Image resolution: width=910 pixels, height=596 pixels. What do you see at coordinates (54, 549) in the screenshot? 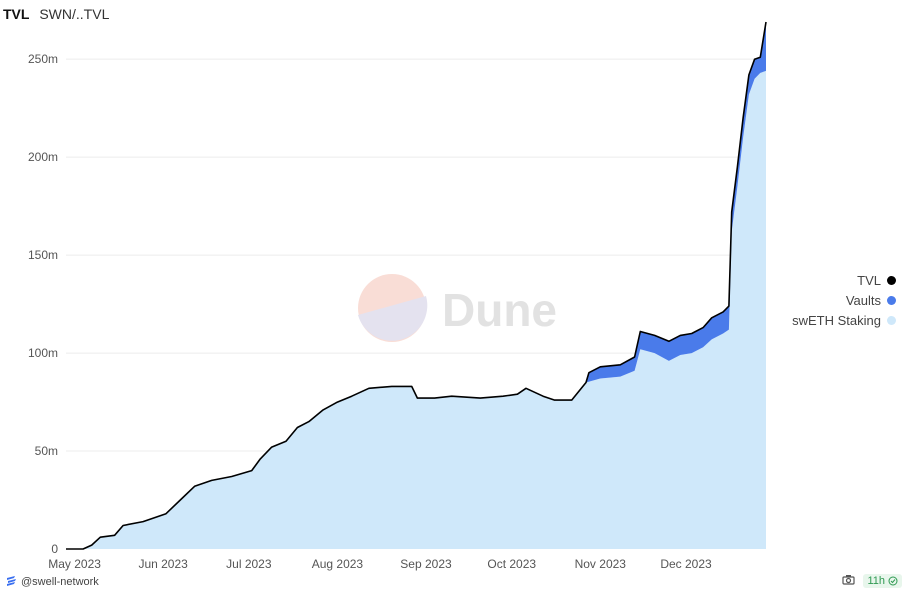
I see `y-tick-label: 0` at bounding box center [54, 549].